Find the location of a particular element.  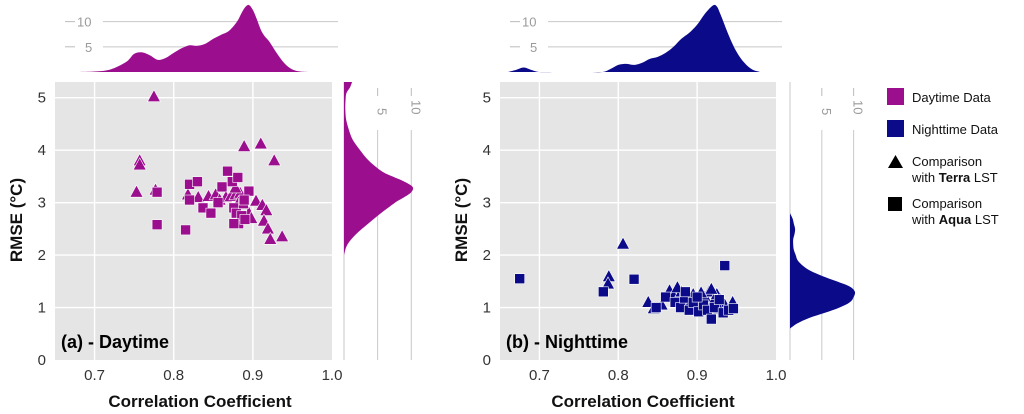

legend-triangle-icon is located at coordinates (895, 161).